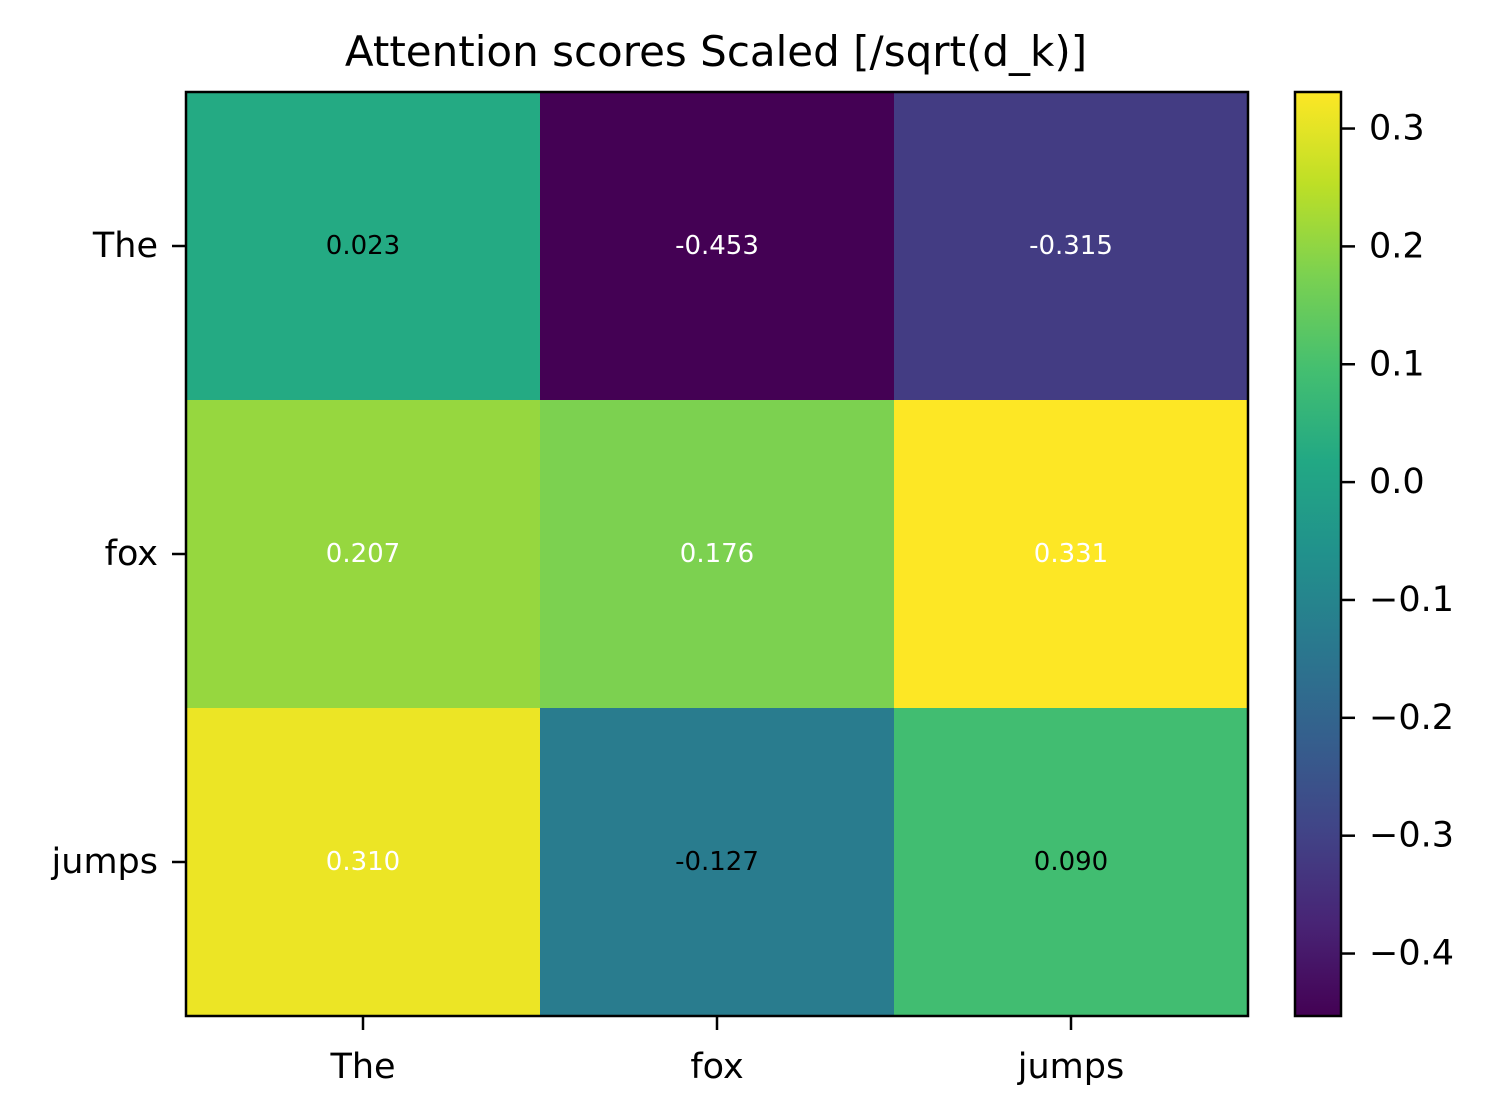 The width and height of the screenshot is (1501, 1118). What do you see at coordinates (1411, 954) in the screenshot?
I see `colorbar-tick-label: −0.4` at bounding box center [1411, 954].